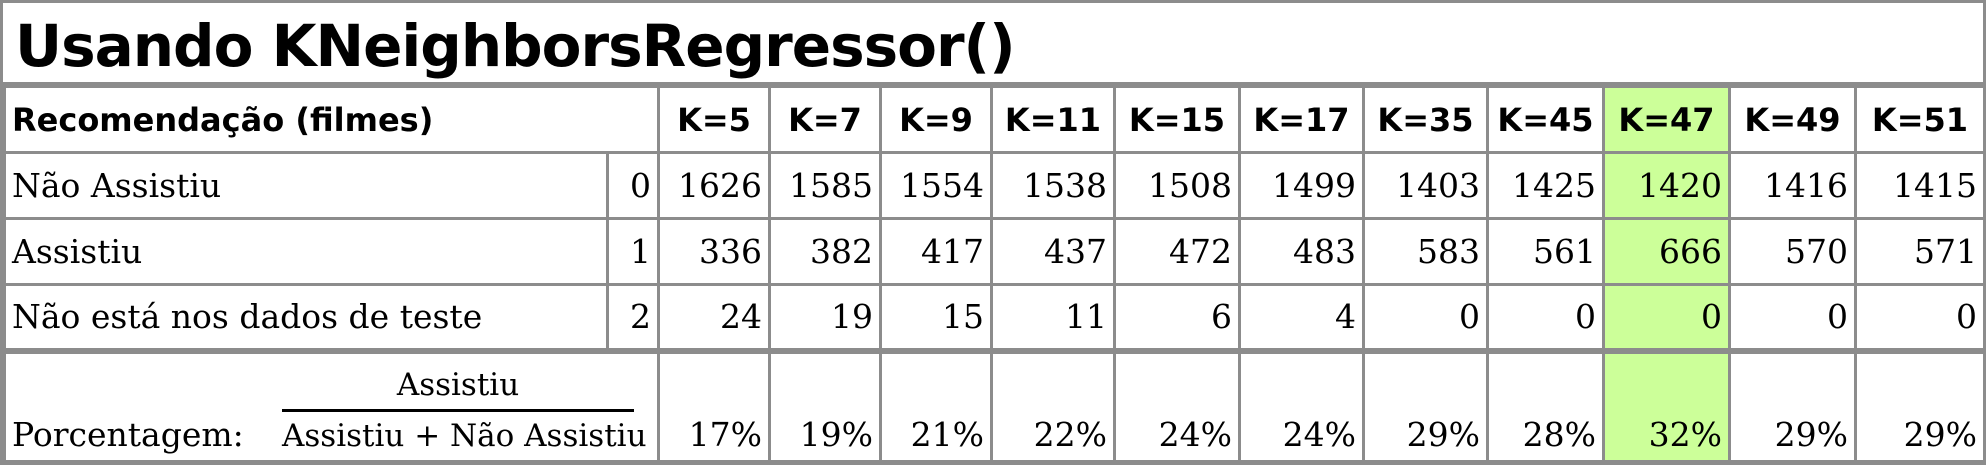 This screenshot has width=1986, height=465. I want to click on table-cell: 1538, so click(1053, 185).